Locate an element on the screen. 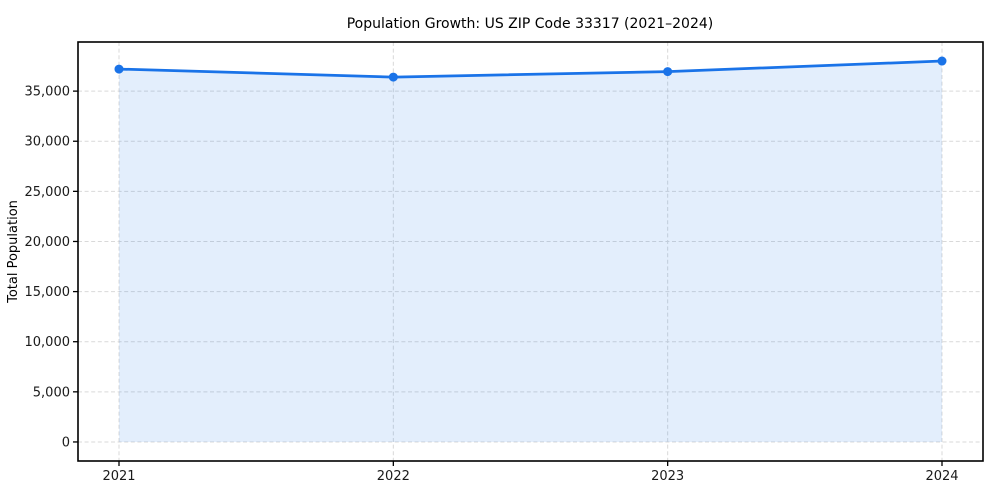 The image size is (1000, 500). y-tick-label: 0 is located at coordinates (66, 442).